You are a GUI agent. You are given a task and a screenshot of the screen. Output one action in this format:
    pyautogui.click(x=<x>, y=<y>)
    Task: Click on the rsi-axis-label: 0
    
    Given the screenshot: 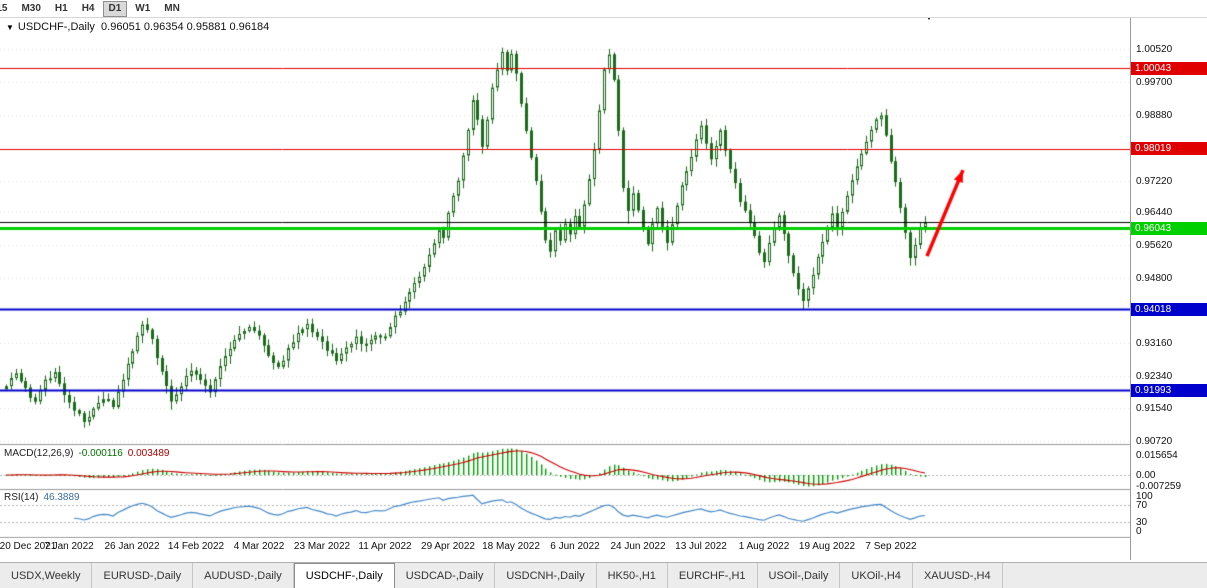 What is the action you would take?
    pyautogui.click(x=1139, y=531)
    